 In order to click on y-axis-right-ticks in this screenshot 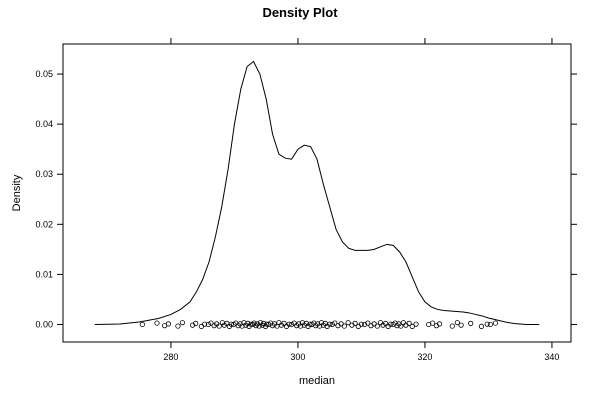, I will do `click(574, 199)`.